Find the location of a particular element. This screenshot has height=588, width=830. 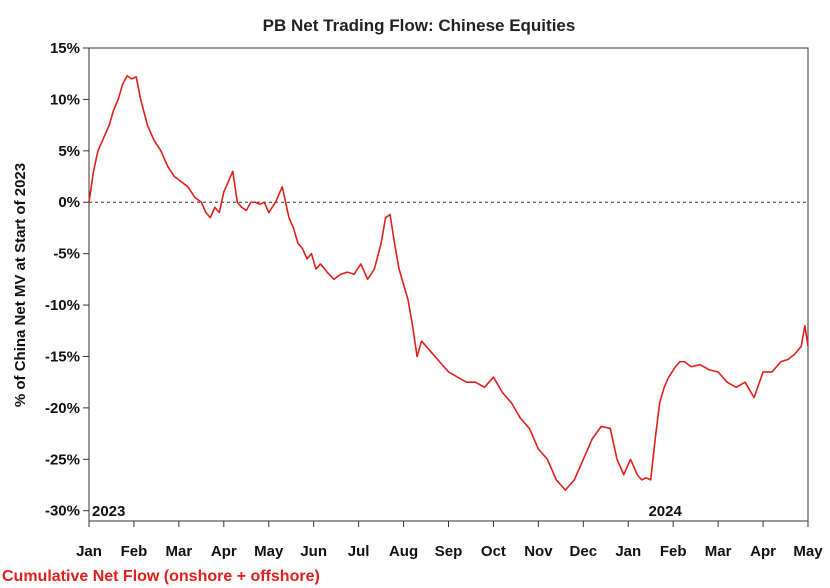

y-tick-label: 5% is located at coordinates (69, 151).